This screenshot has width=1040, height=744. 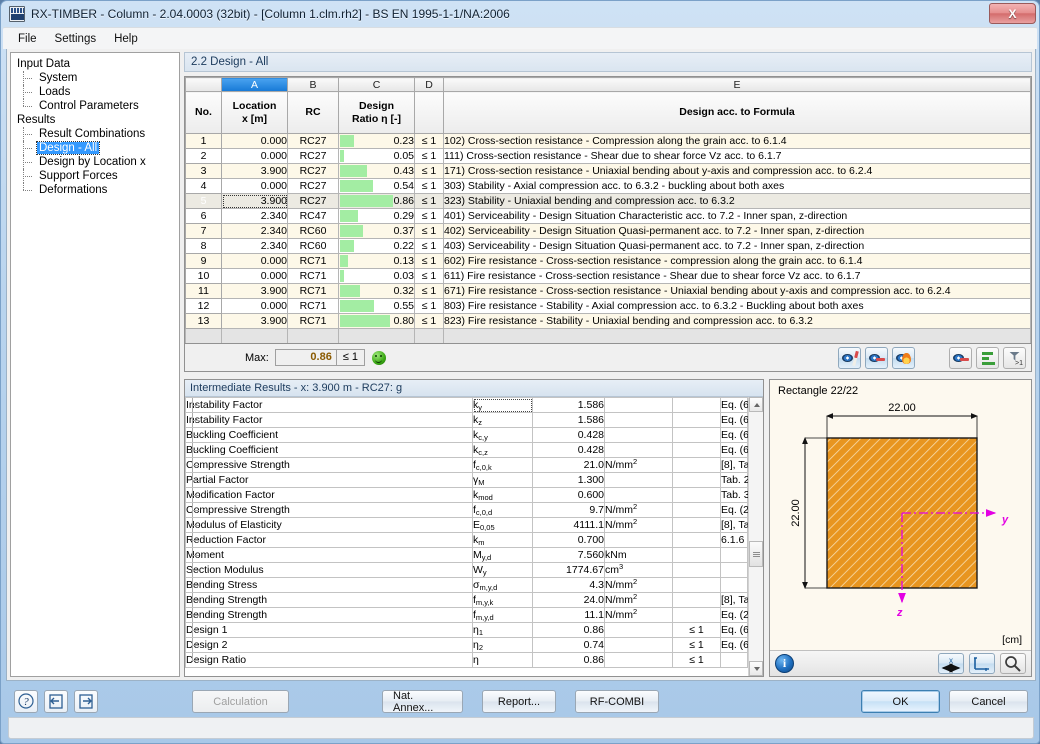 What do you see at coordinates (27, 38) in the screenshot?
I see `menu-item-file: File` at bounding box center [27, 38].